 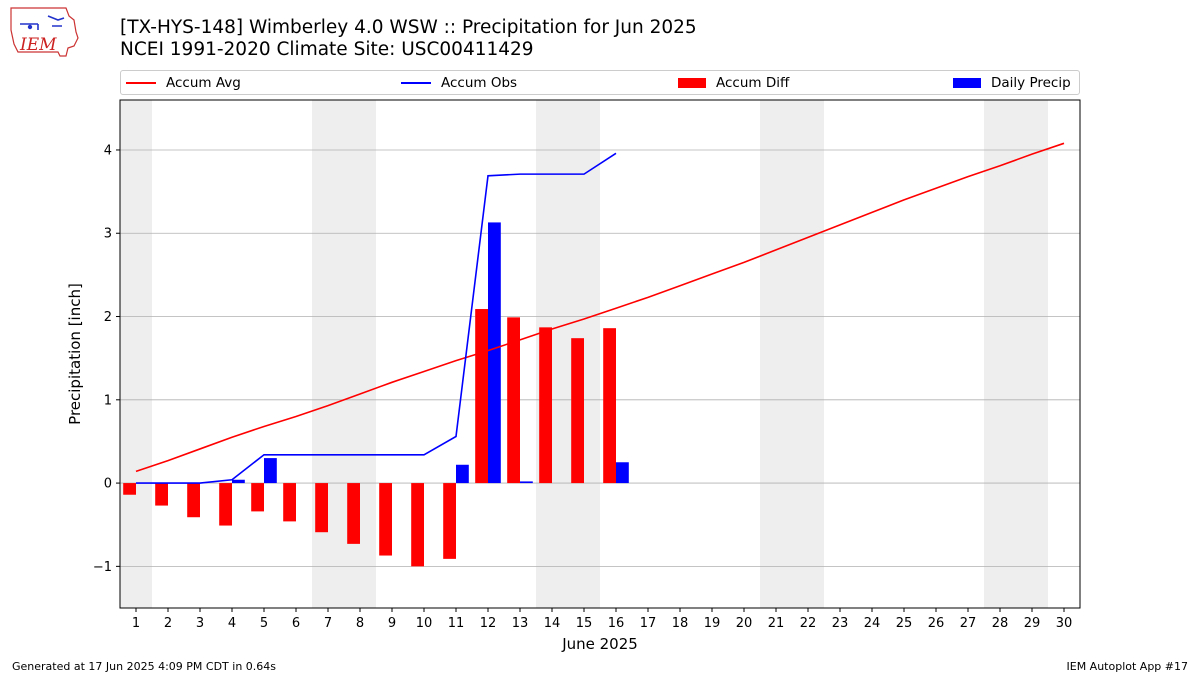 I want to click on xtick-label-17: 17, so click(x=648, y=623).